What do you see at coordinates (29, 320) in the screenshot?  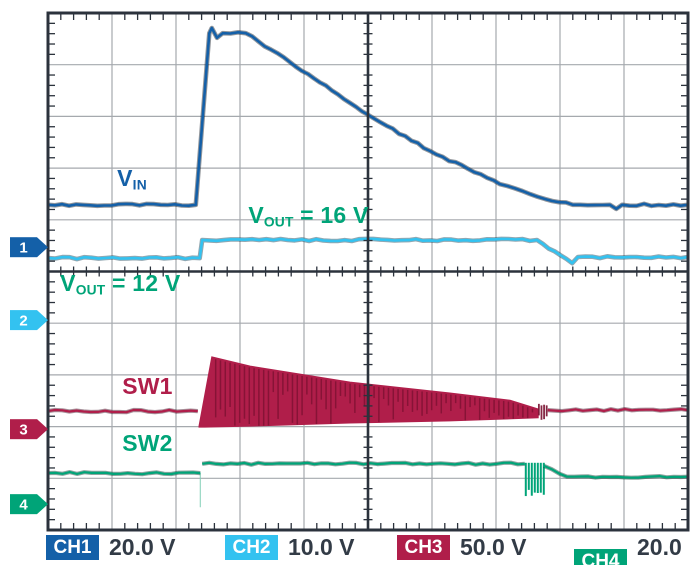 I see `channel-marker-2: 2` at bounding box center [29, 320].